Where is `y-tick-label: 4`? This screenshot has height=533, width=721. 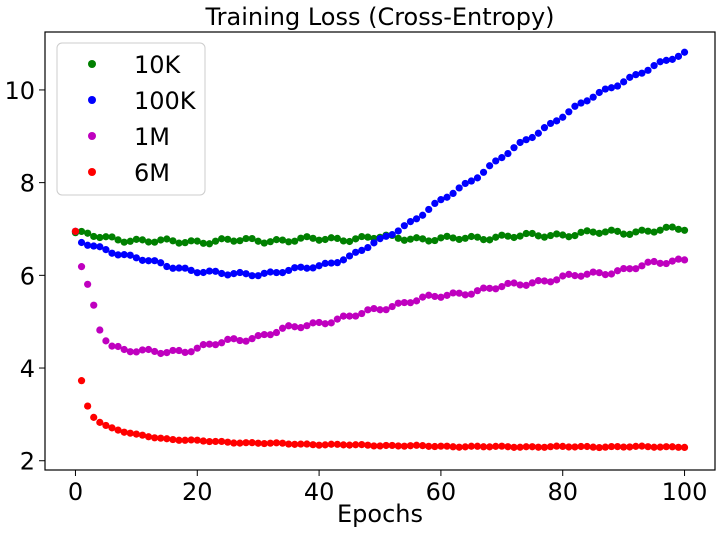 y-tick-label: 4 is located at coordinates (27, 369).